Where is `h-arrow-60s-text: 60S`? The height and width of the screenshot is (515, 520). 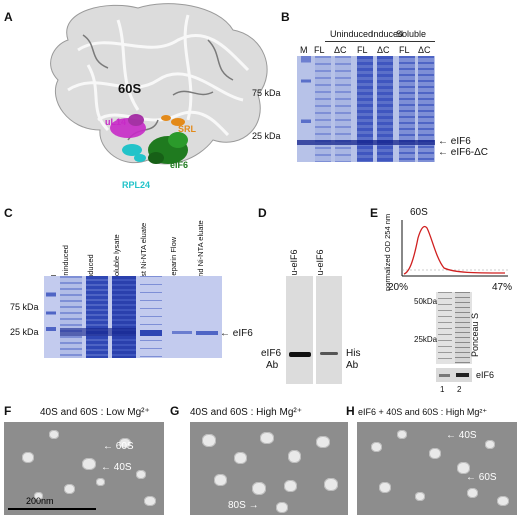 h-arrow-60s-text: 60S is located at coordinates (487, 477).